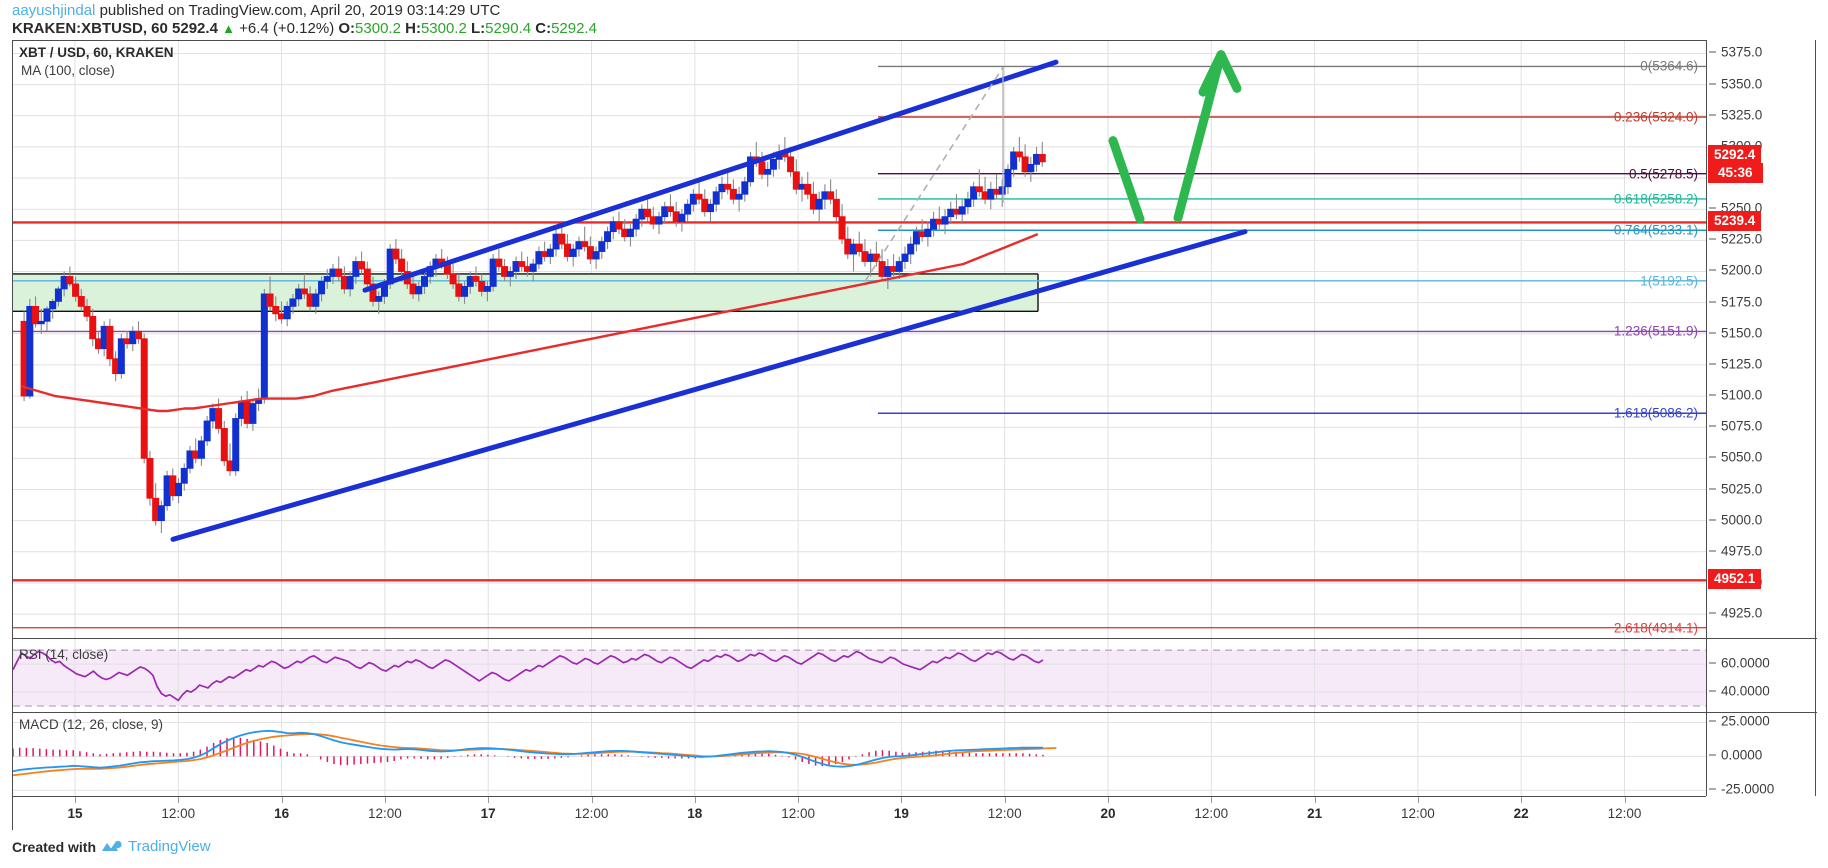 The width and height of the screenshot is (1828, 868). What do you see at coordinates (478, 28) in the screenshot?
I see `low-label: L:` at bounding box center [478, 28].